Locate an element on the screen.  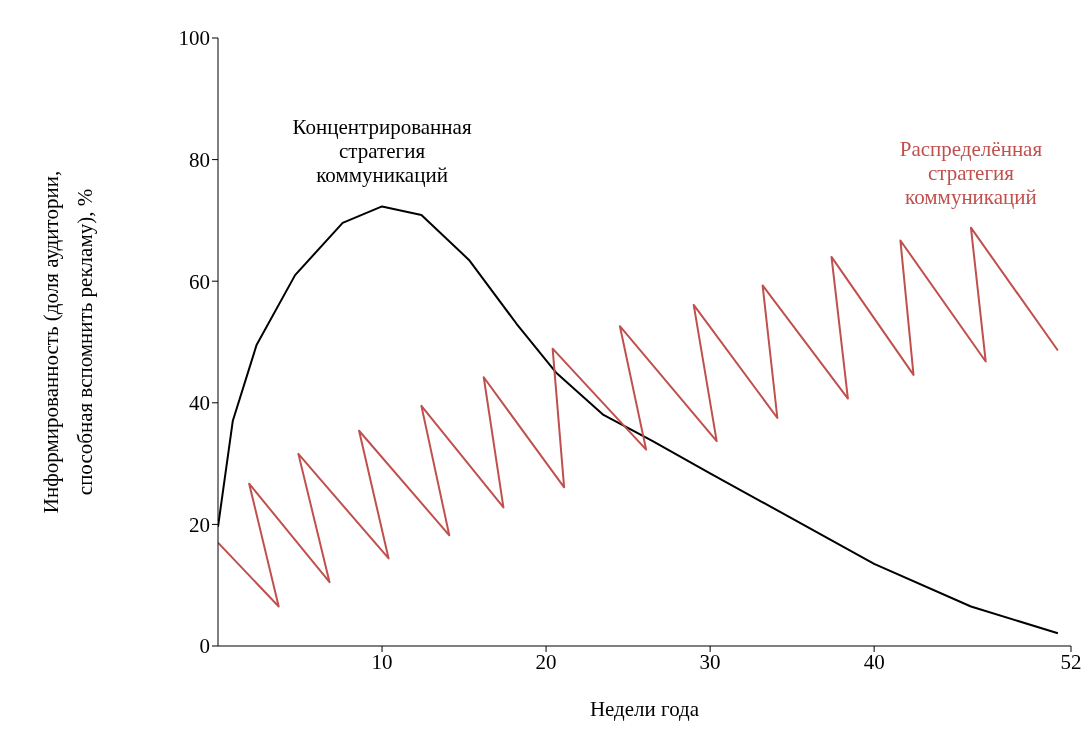
y-tick-label: 0 is located at coordinates (204, 646).